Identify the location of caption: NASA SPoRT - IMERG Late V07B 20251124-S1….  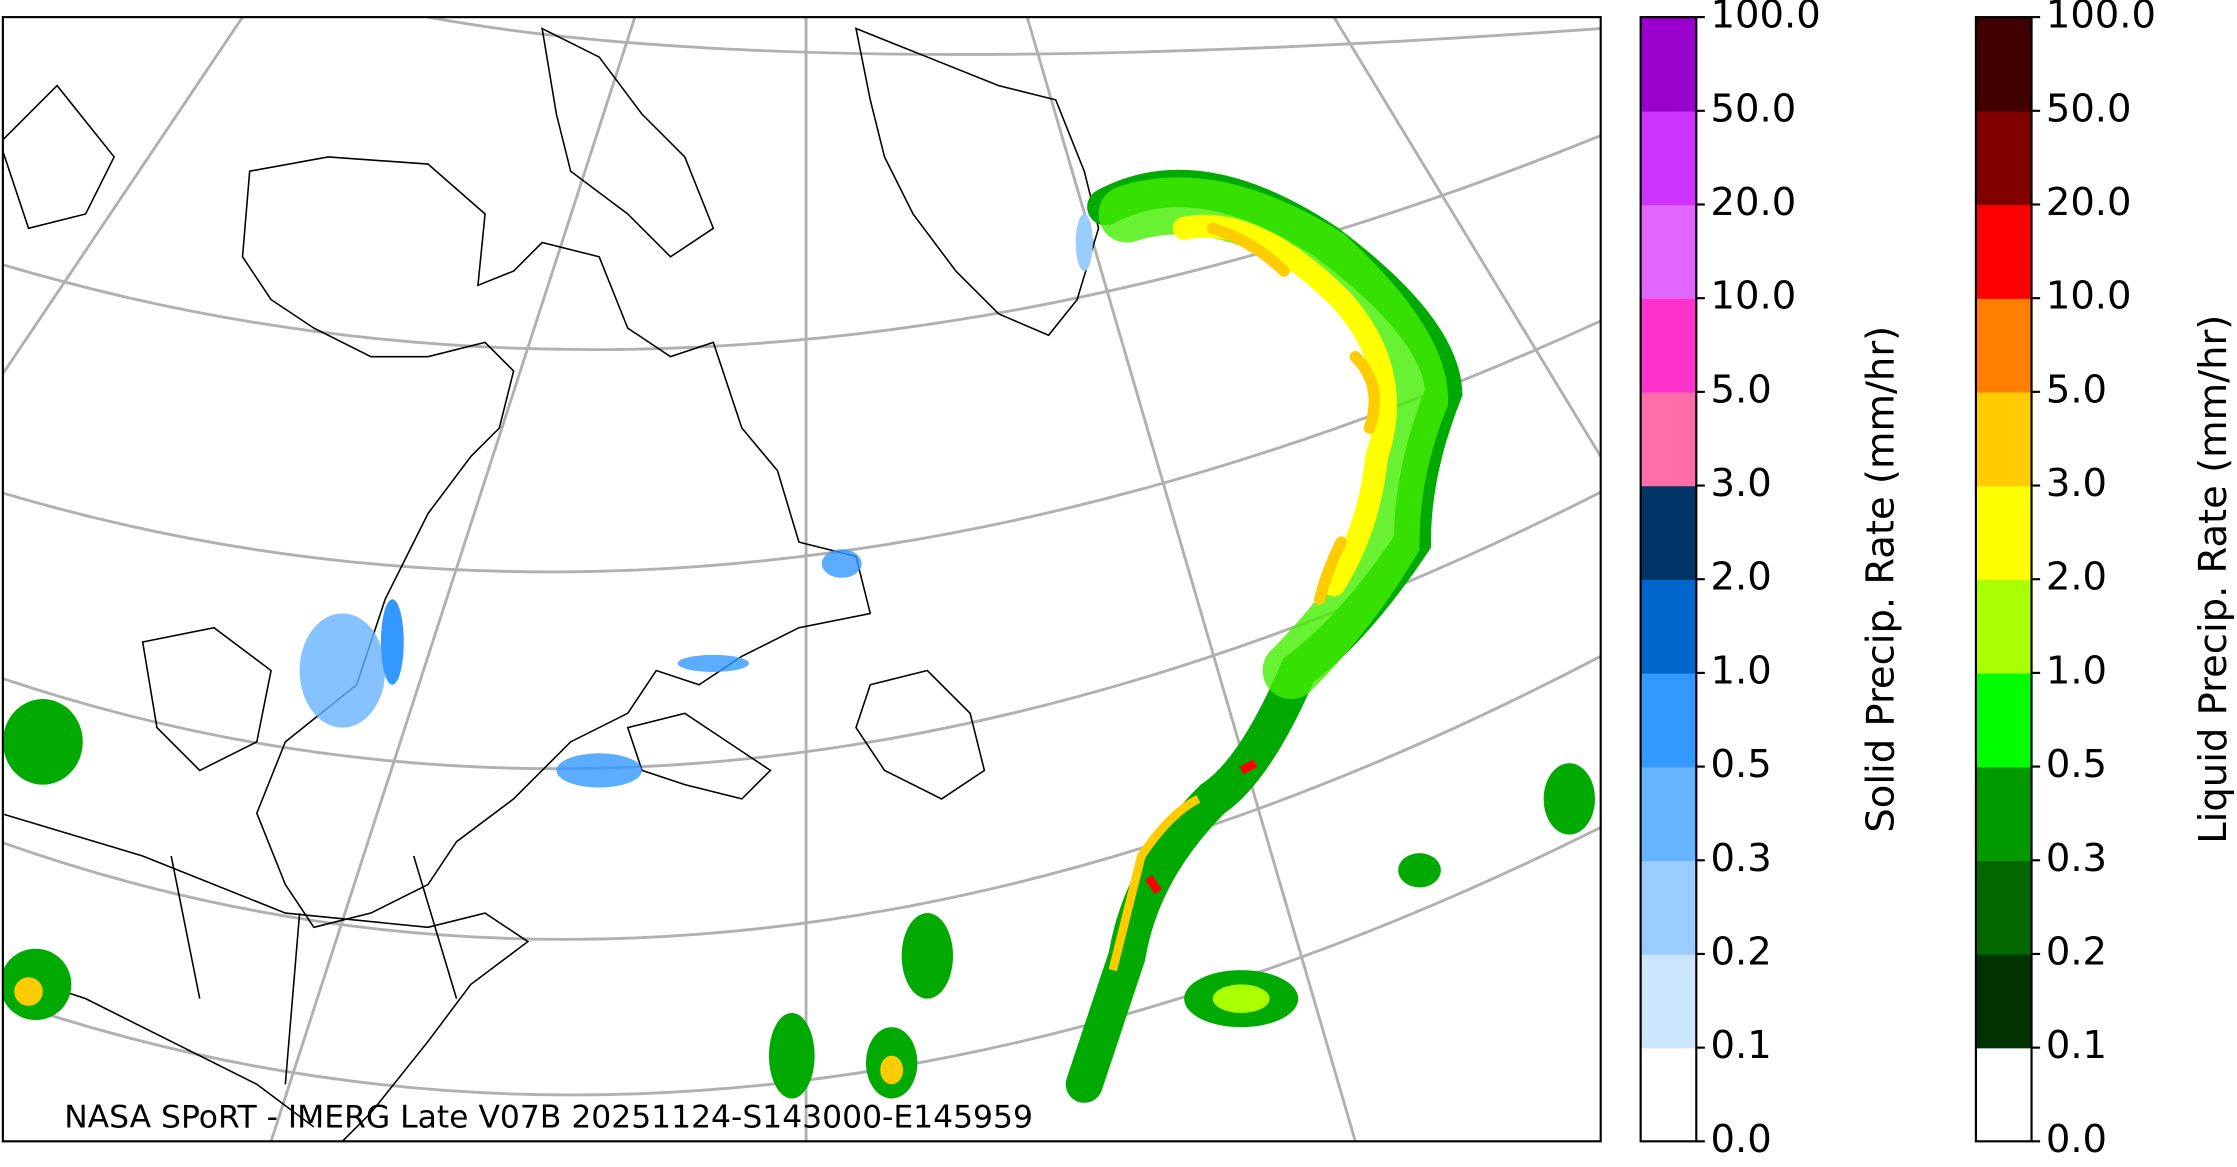
(548, 1117).